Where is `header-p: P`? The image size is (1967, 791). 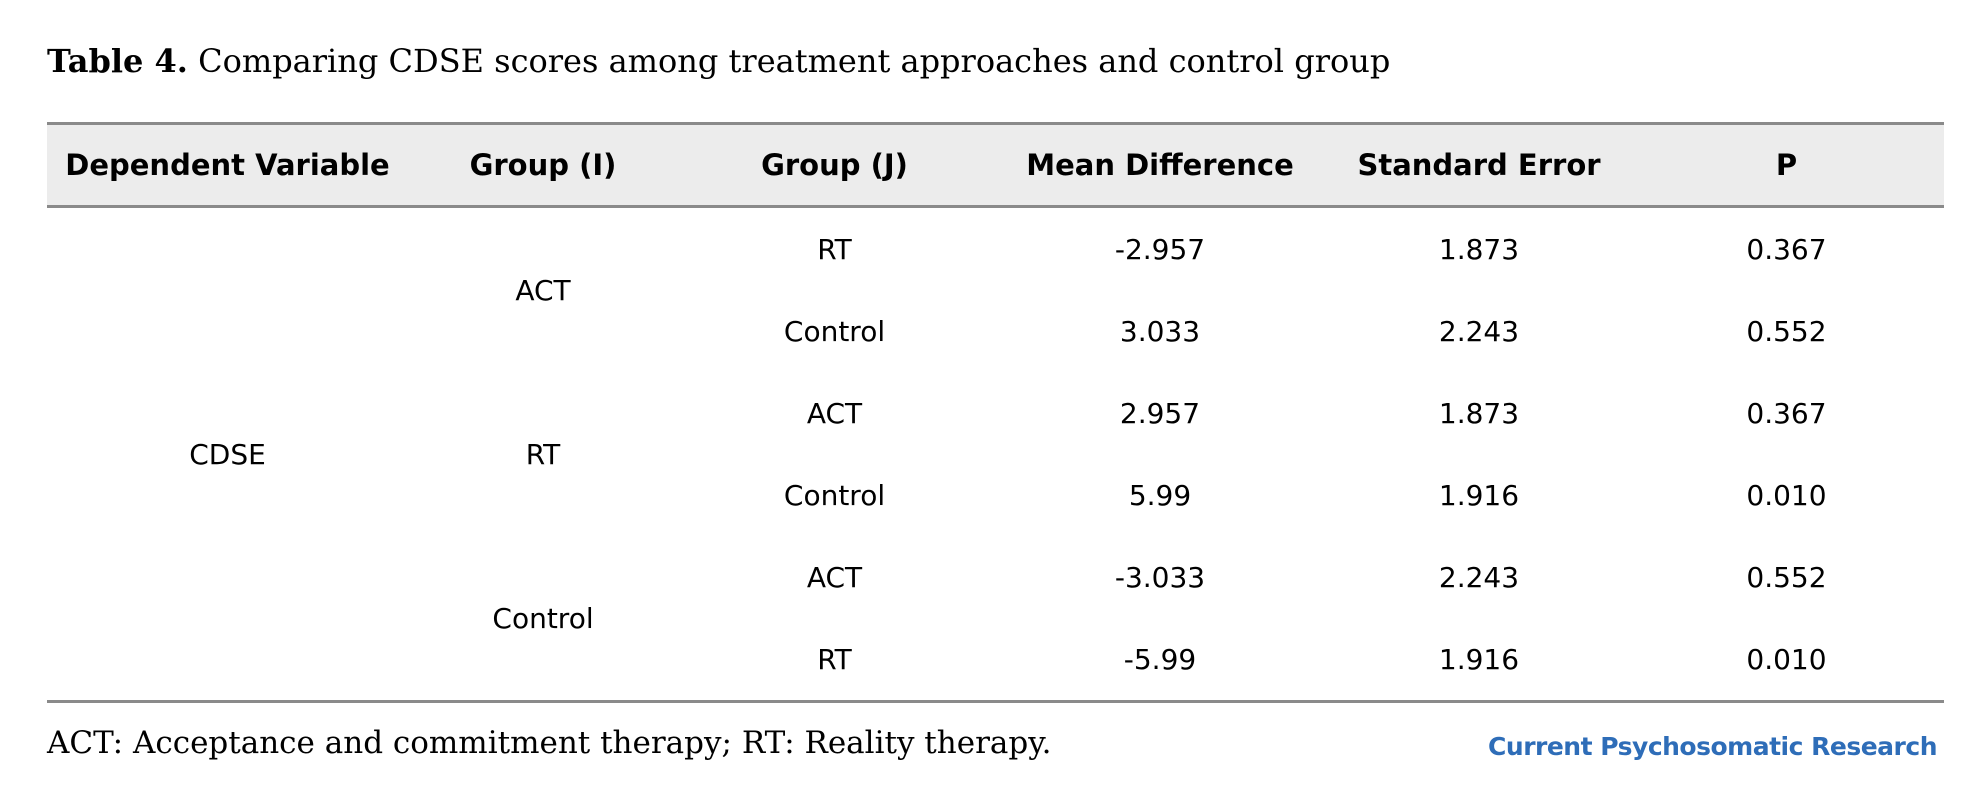
header-p: P is located at coordinates (1786, 165).